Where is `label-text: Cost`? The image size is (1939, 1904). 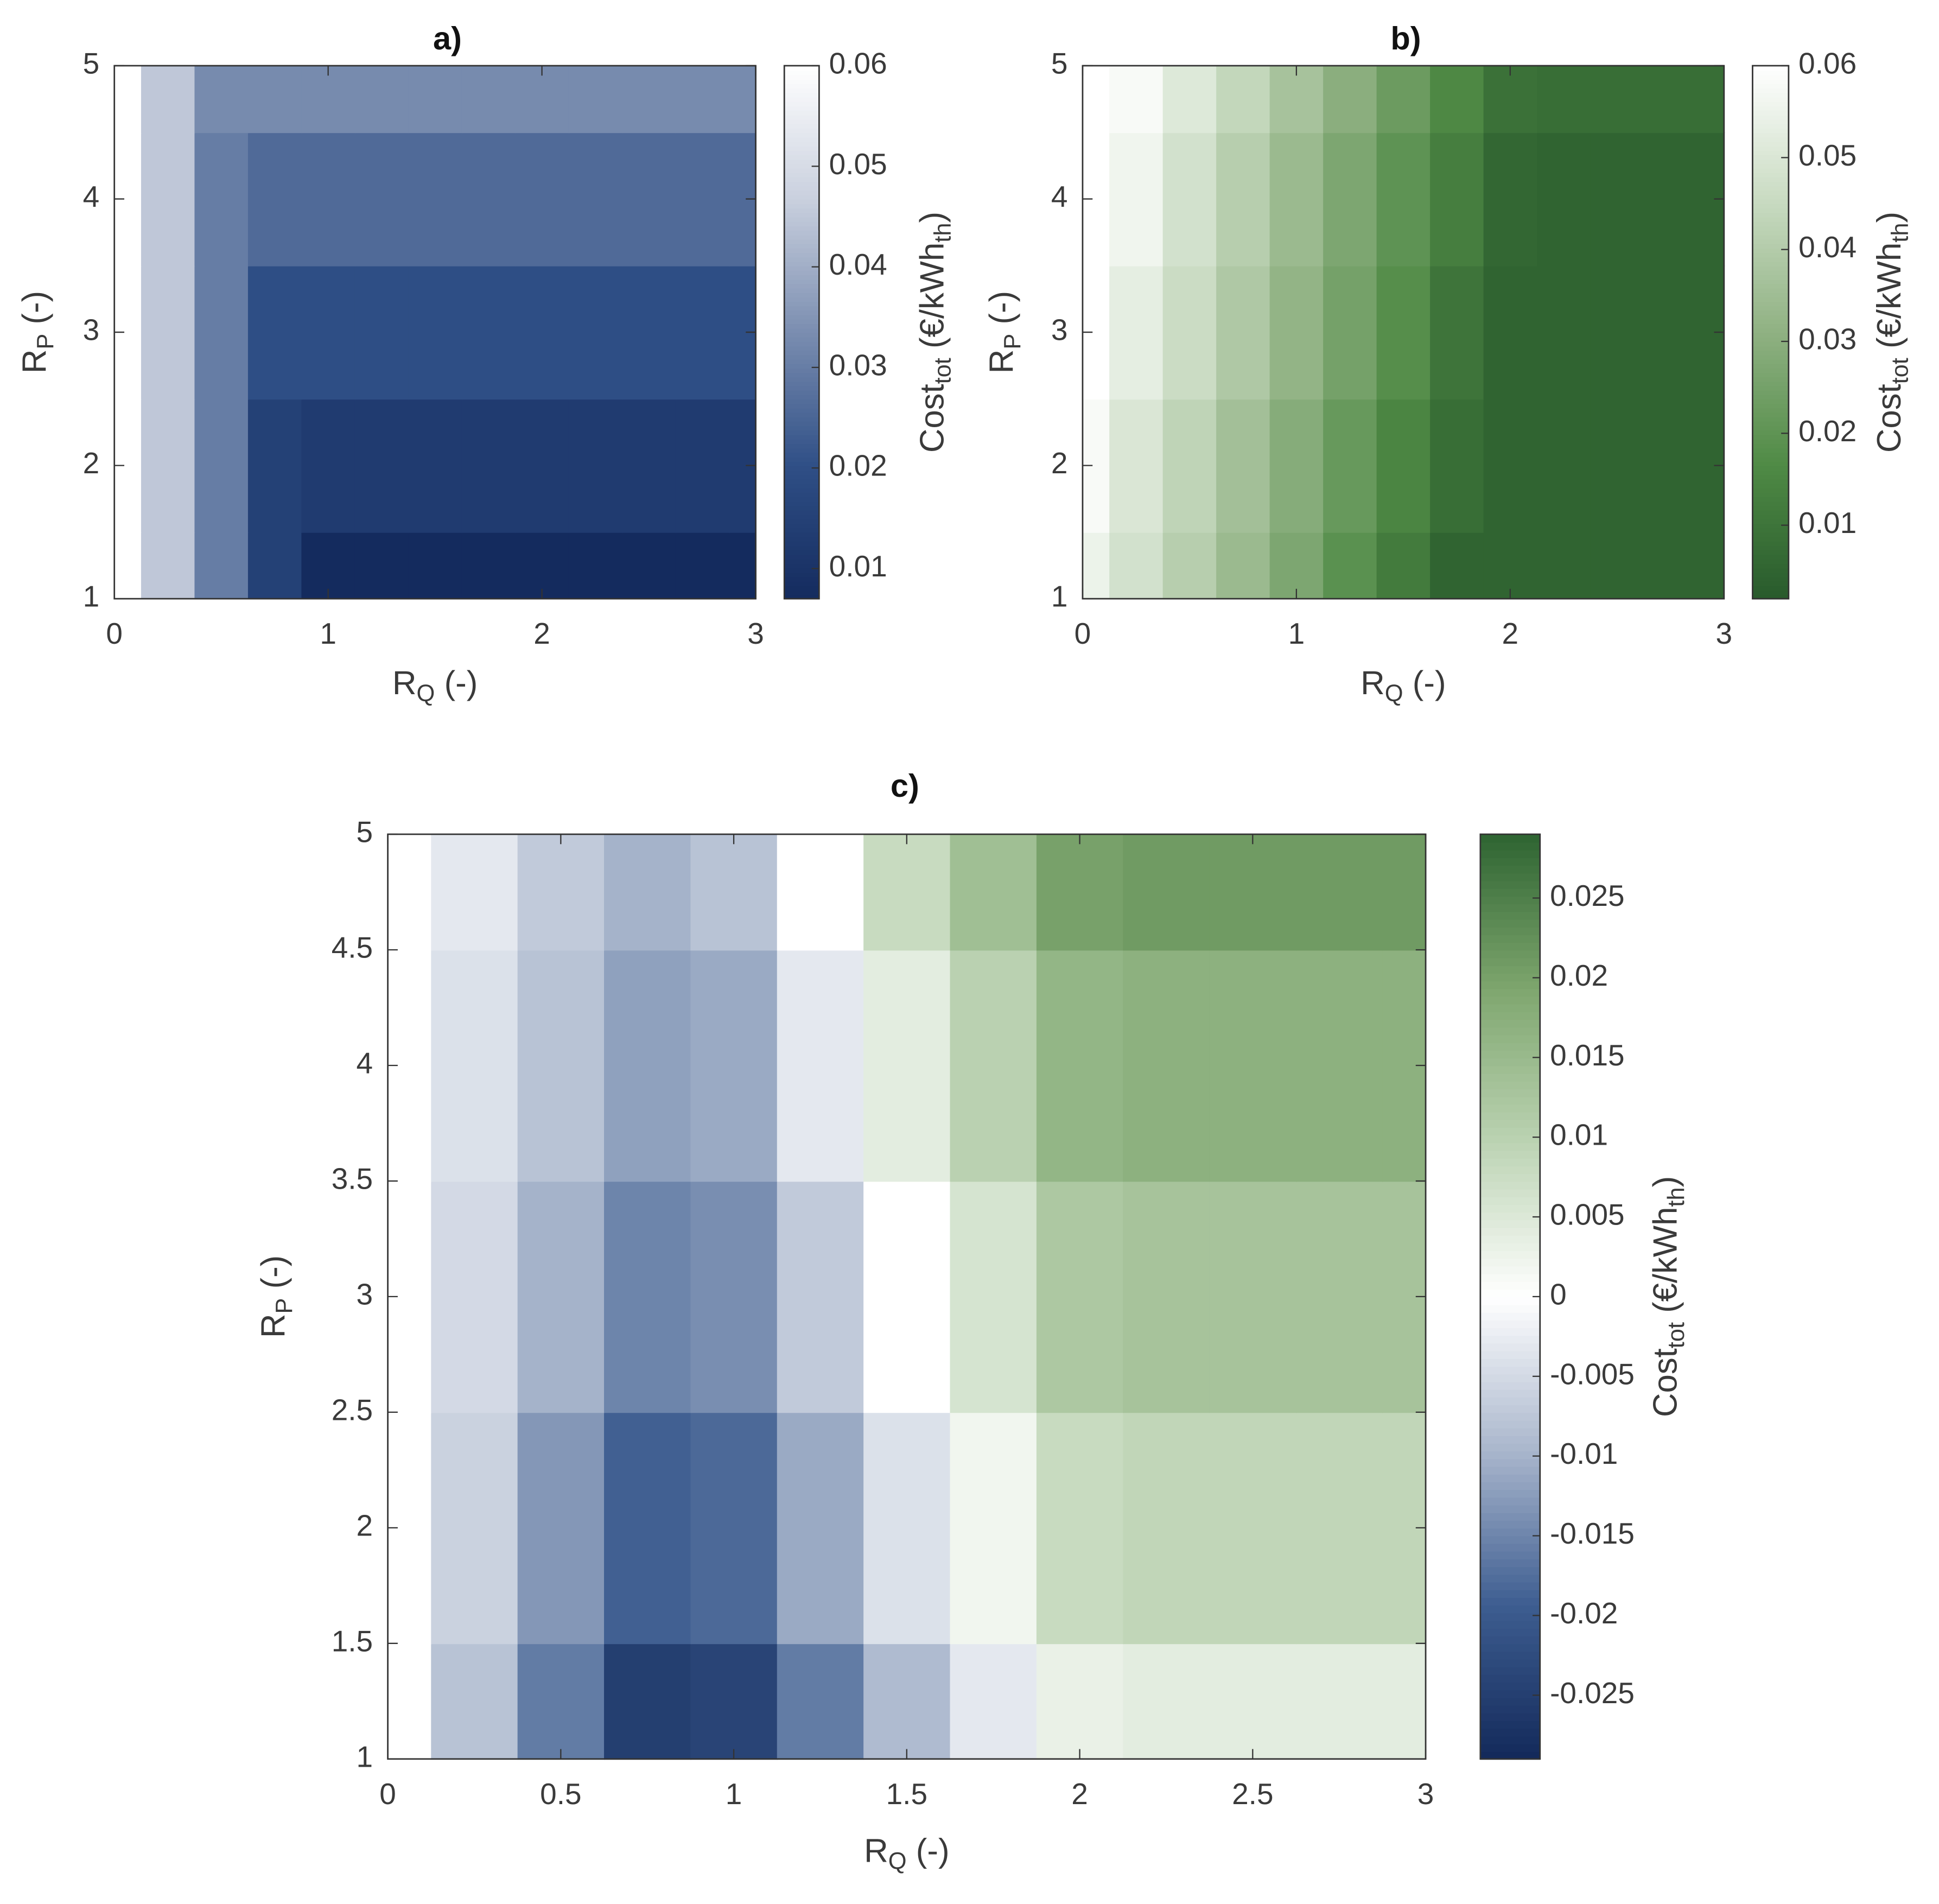
label-text: Cost is located at coordinates (1666, 1382).